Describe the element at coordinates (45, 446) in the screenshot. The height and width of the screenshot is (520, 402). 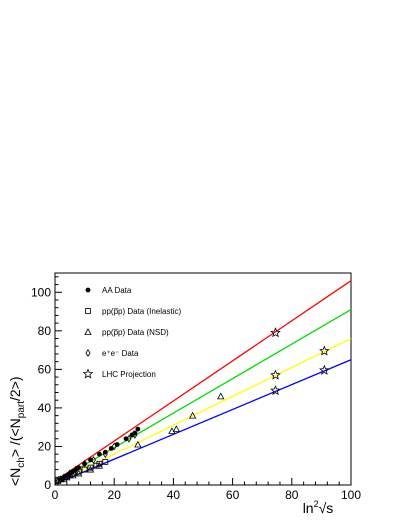
I see `y-tick-label: 20` at that location.